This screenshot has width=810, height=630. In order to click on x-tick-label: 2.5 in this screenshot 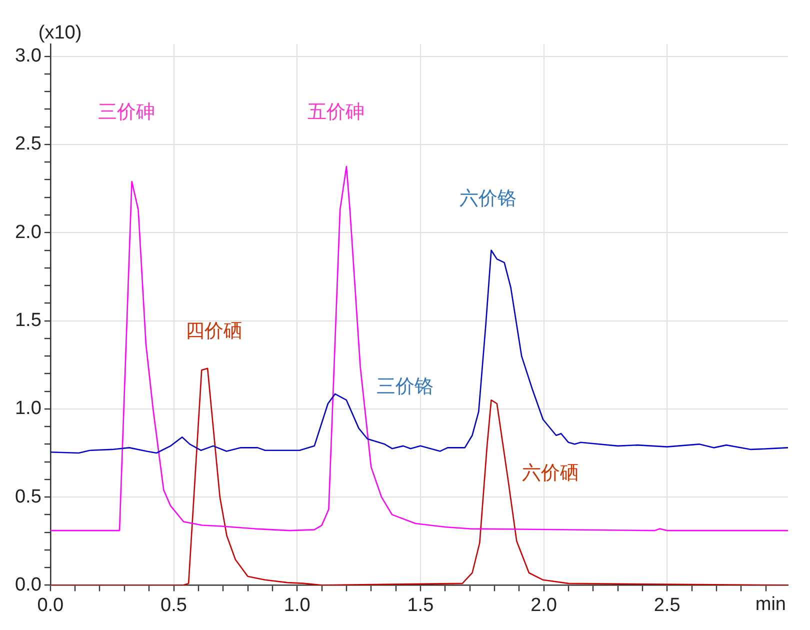, I will do `click(667, 605)`.